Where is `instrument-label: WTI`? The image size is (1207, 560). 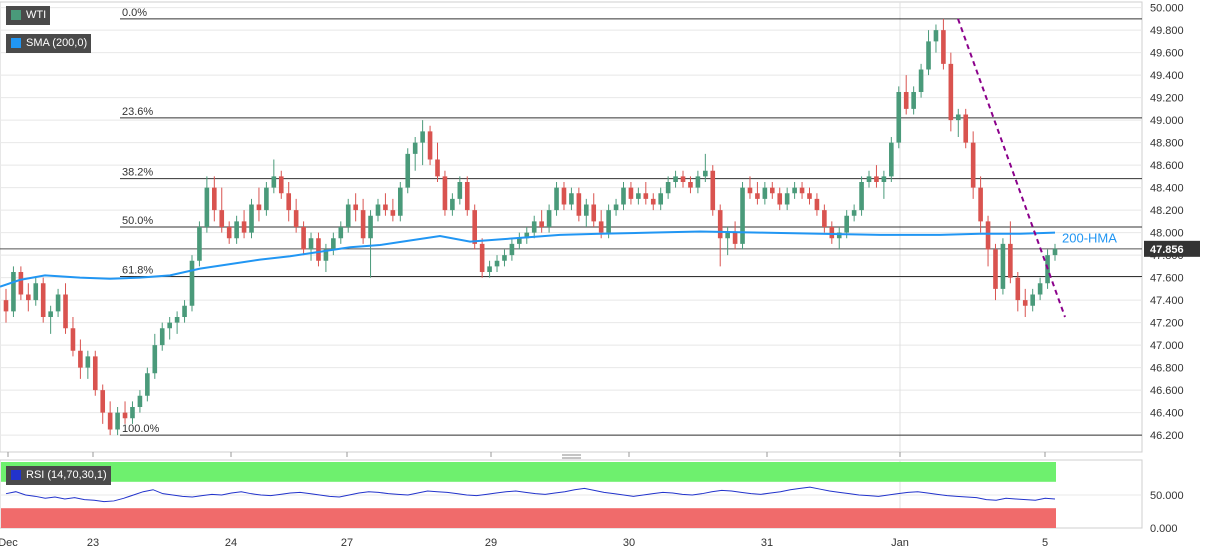
instrument-label: WTI is located at coordinates (28, 15).